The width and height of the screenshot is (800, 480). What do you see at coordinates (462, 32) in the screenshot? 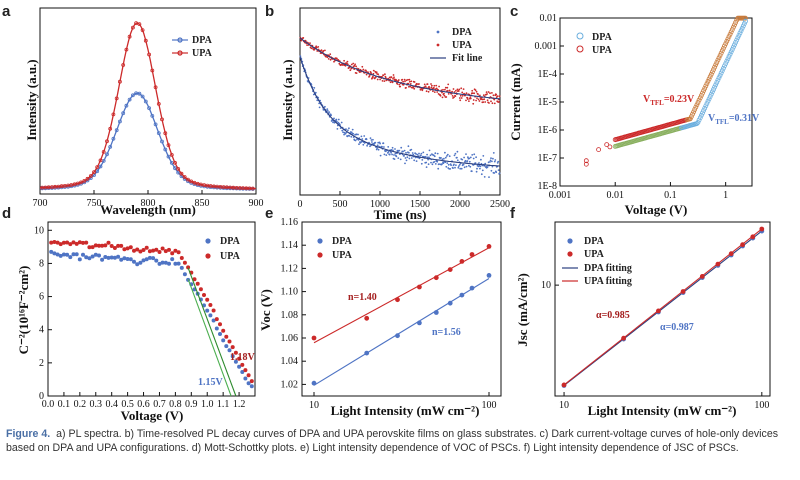
I see `legend-dpa: DPA` at bounding box center [462, 32].